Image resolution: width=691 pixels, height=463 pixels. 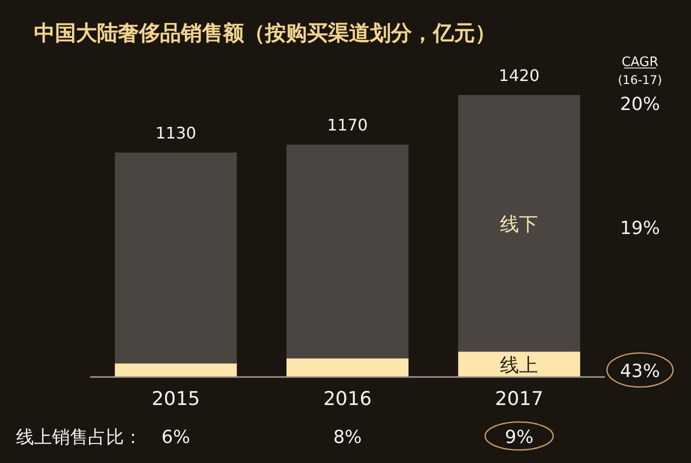 I want to click on text: CAGR, so click(x=640, y=62).